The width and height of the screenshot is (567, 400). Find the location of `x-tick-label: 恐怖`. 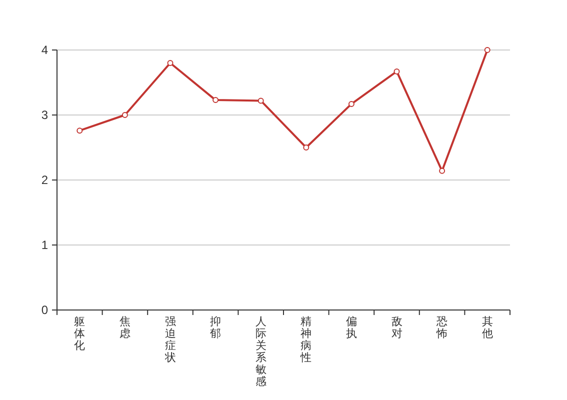

x-tick-label: 恐怖 is located at coordinates (442, 328).